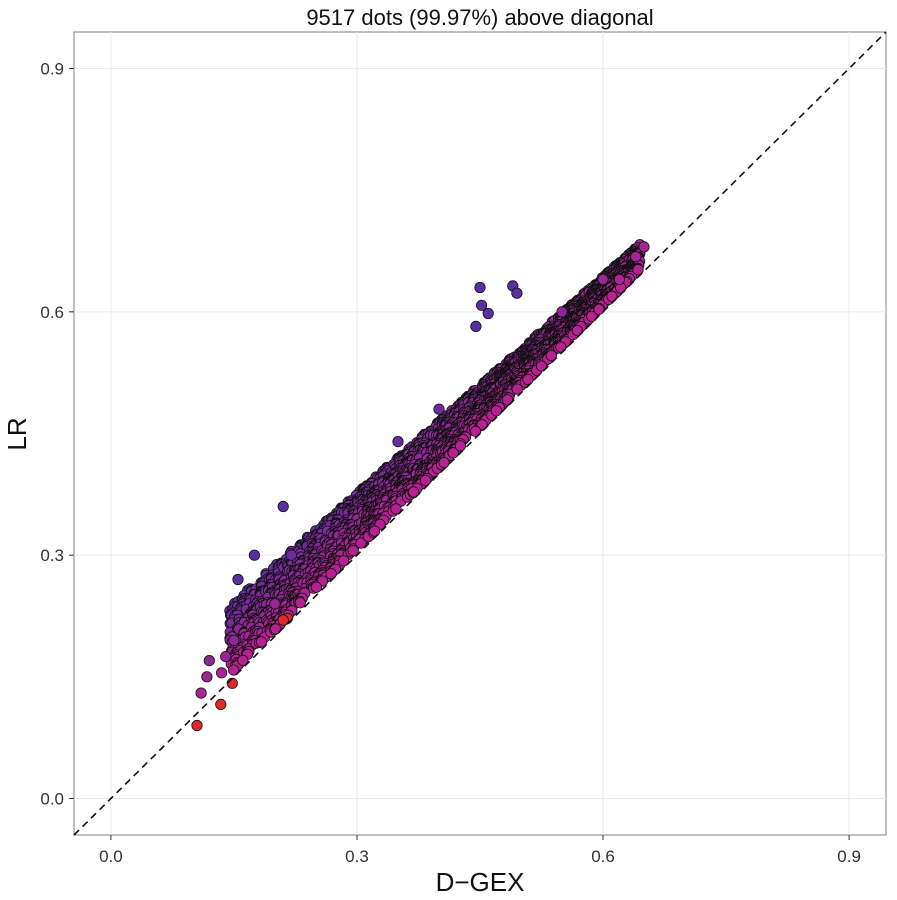 The image size is (897, 900). What do you see at coordinates (52, 69) in the screenshot?
I see `y-tick-label: 0.9` at bounding box center [52, 69].